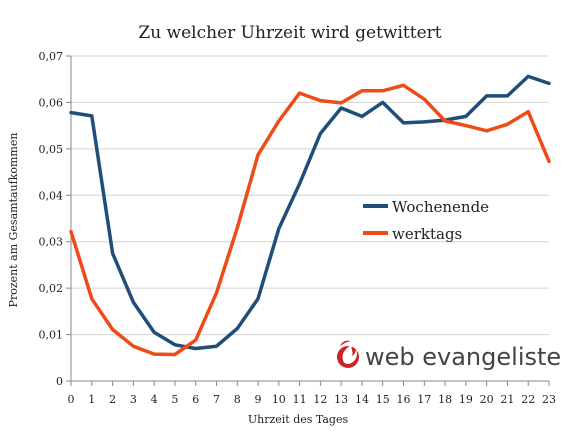 Image resolution: width=563 pixels, height=439 pixels. What do you see at coordinates (383, 399) in the screenshot?
I see `x-tick-label: 15` at bounding box center [383, 399].